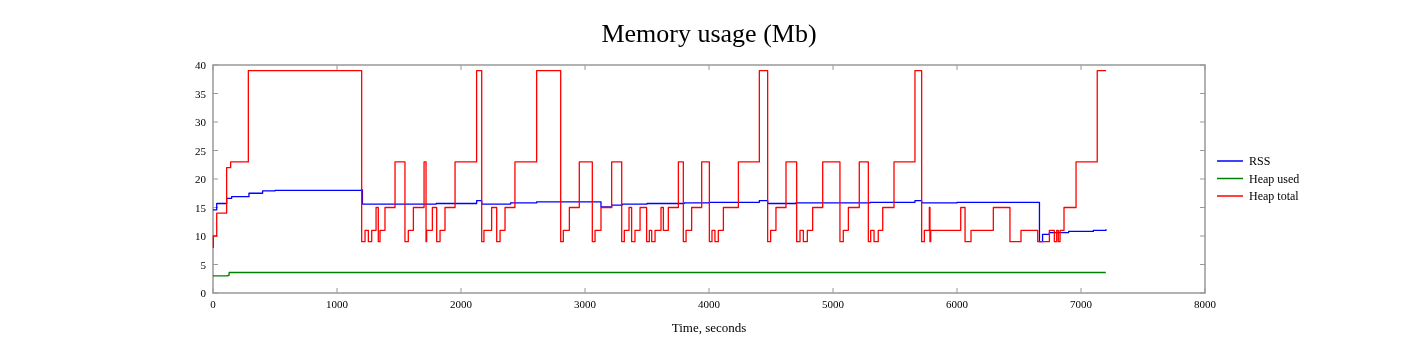 The height and width of the screenshot is (343, 1420). What do you see at coordinates (957, 304) in the screenshot?
I see `x-tick-label: 6000` at bounding box center [957, 304].